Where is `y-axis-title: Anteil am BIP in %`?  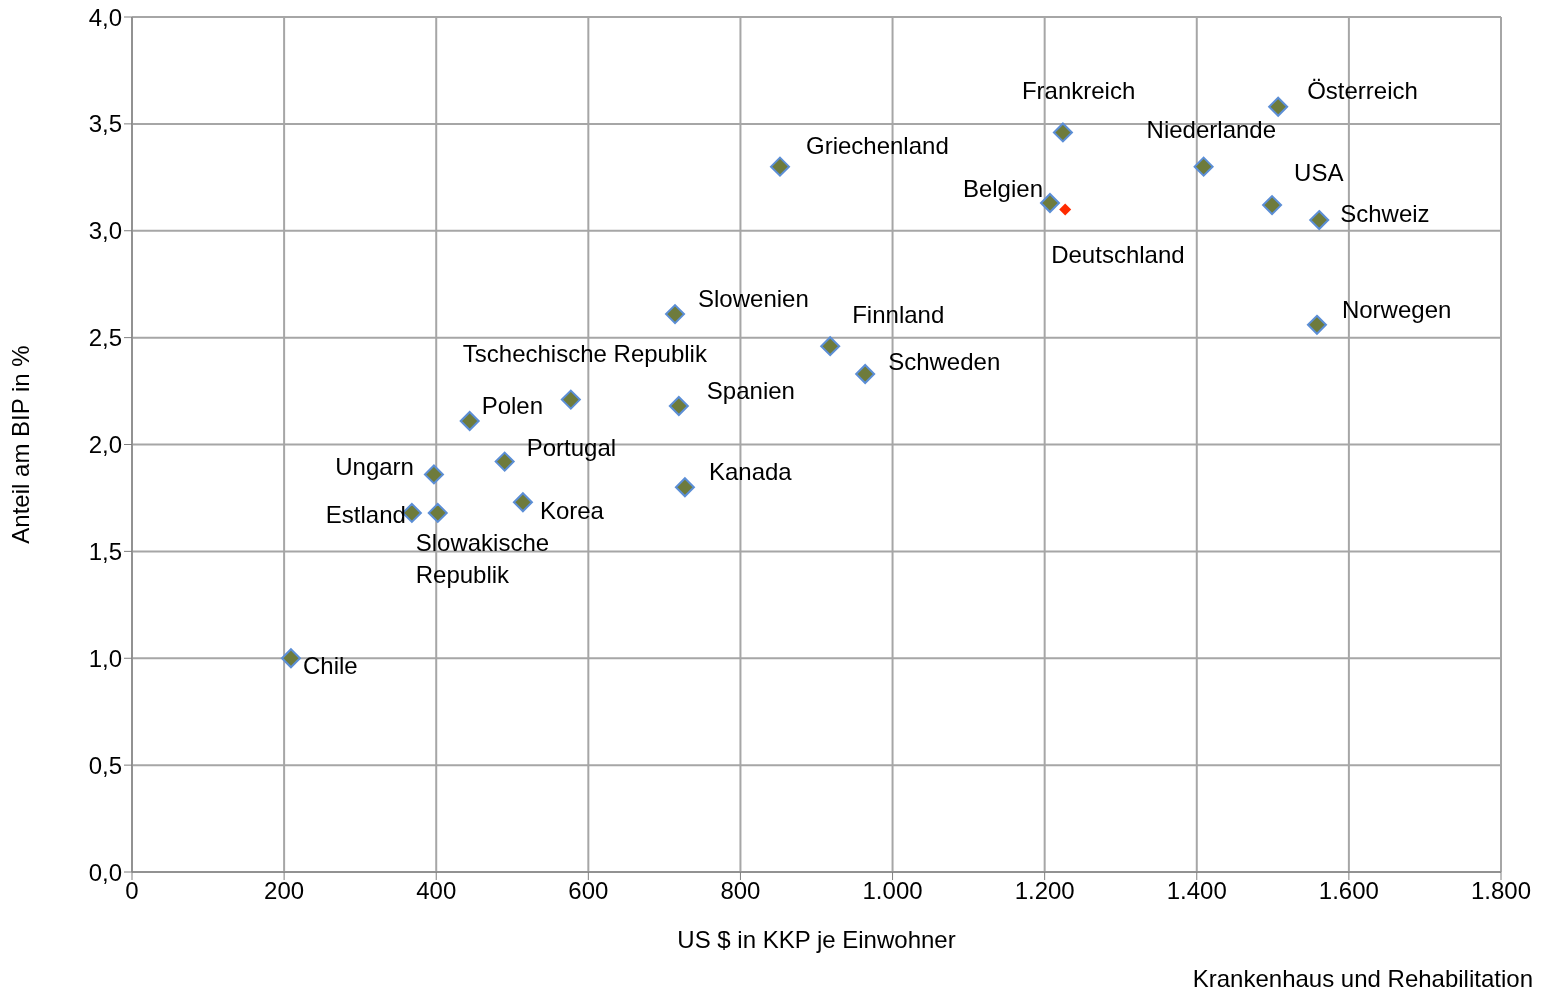
y-axis-title: Anteil am BIP in % is located at coordinates (20, 444).